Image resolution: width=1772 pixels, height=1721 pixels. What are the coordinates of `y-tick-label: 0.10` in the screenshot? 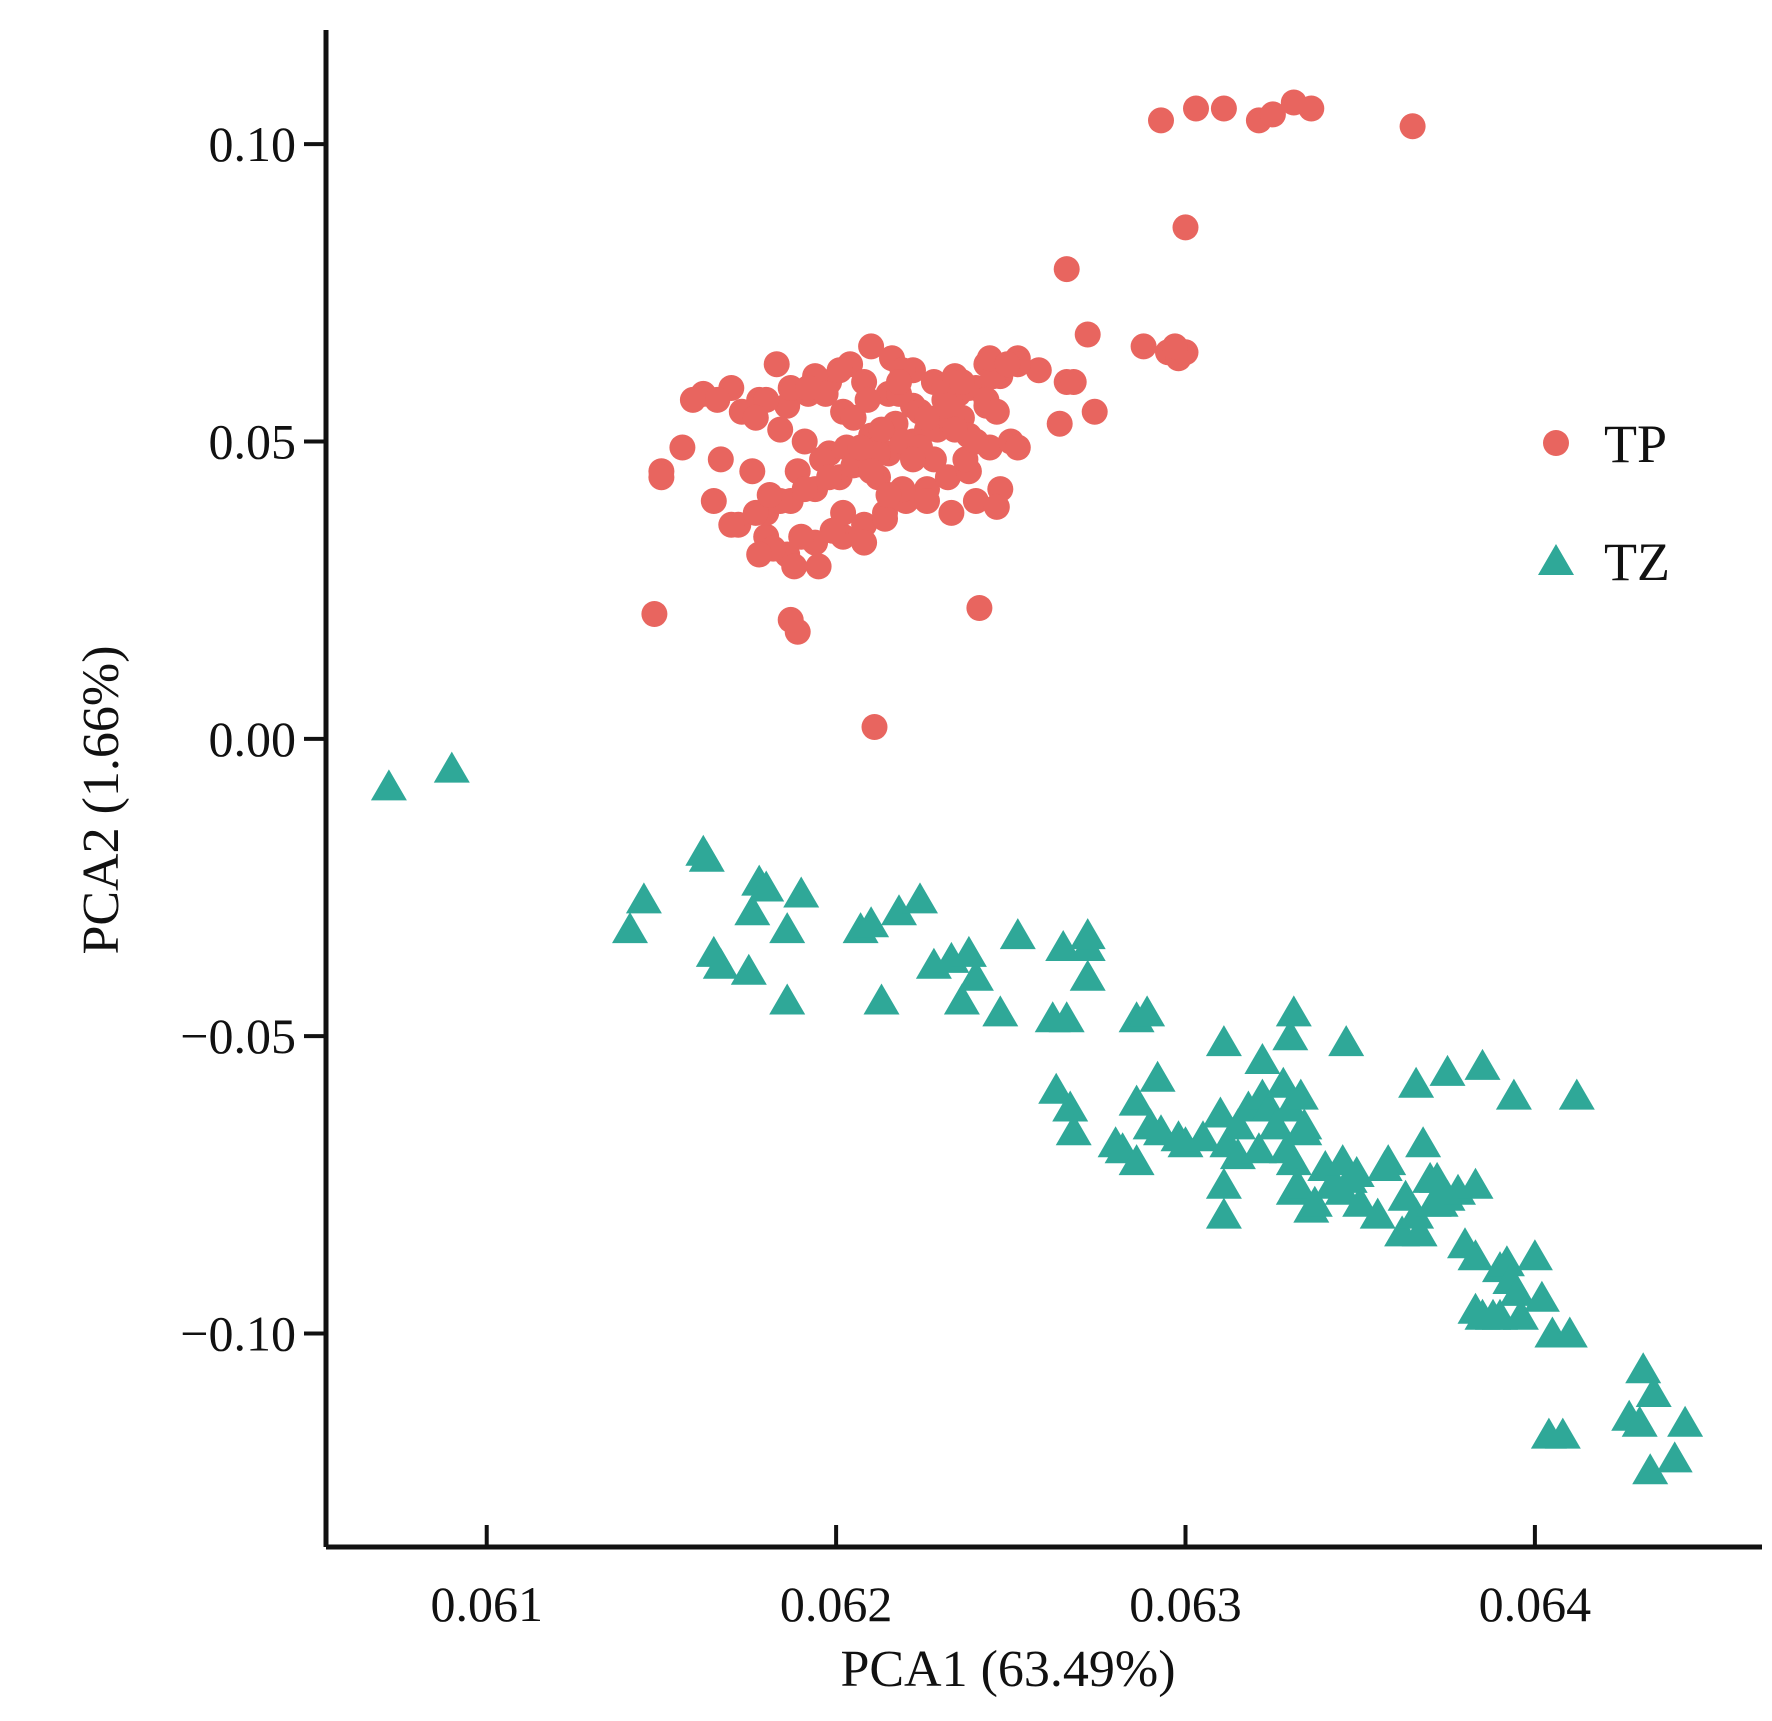 It's located at (253, 144).